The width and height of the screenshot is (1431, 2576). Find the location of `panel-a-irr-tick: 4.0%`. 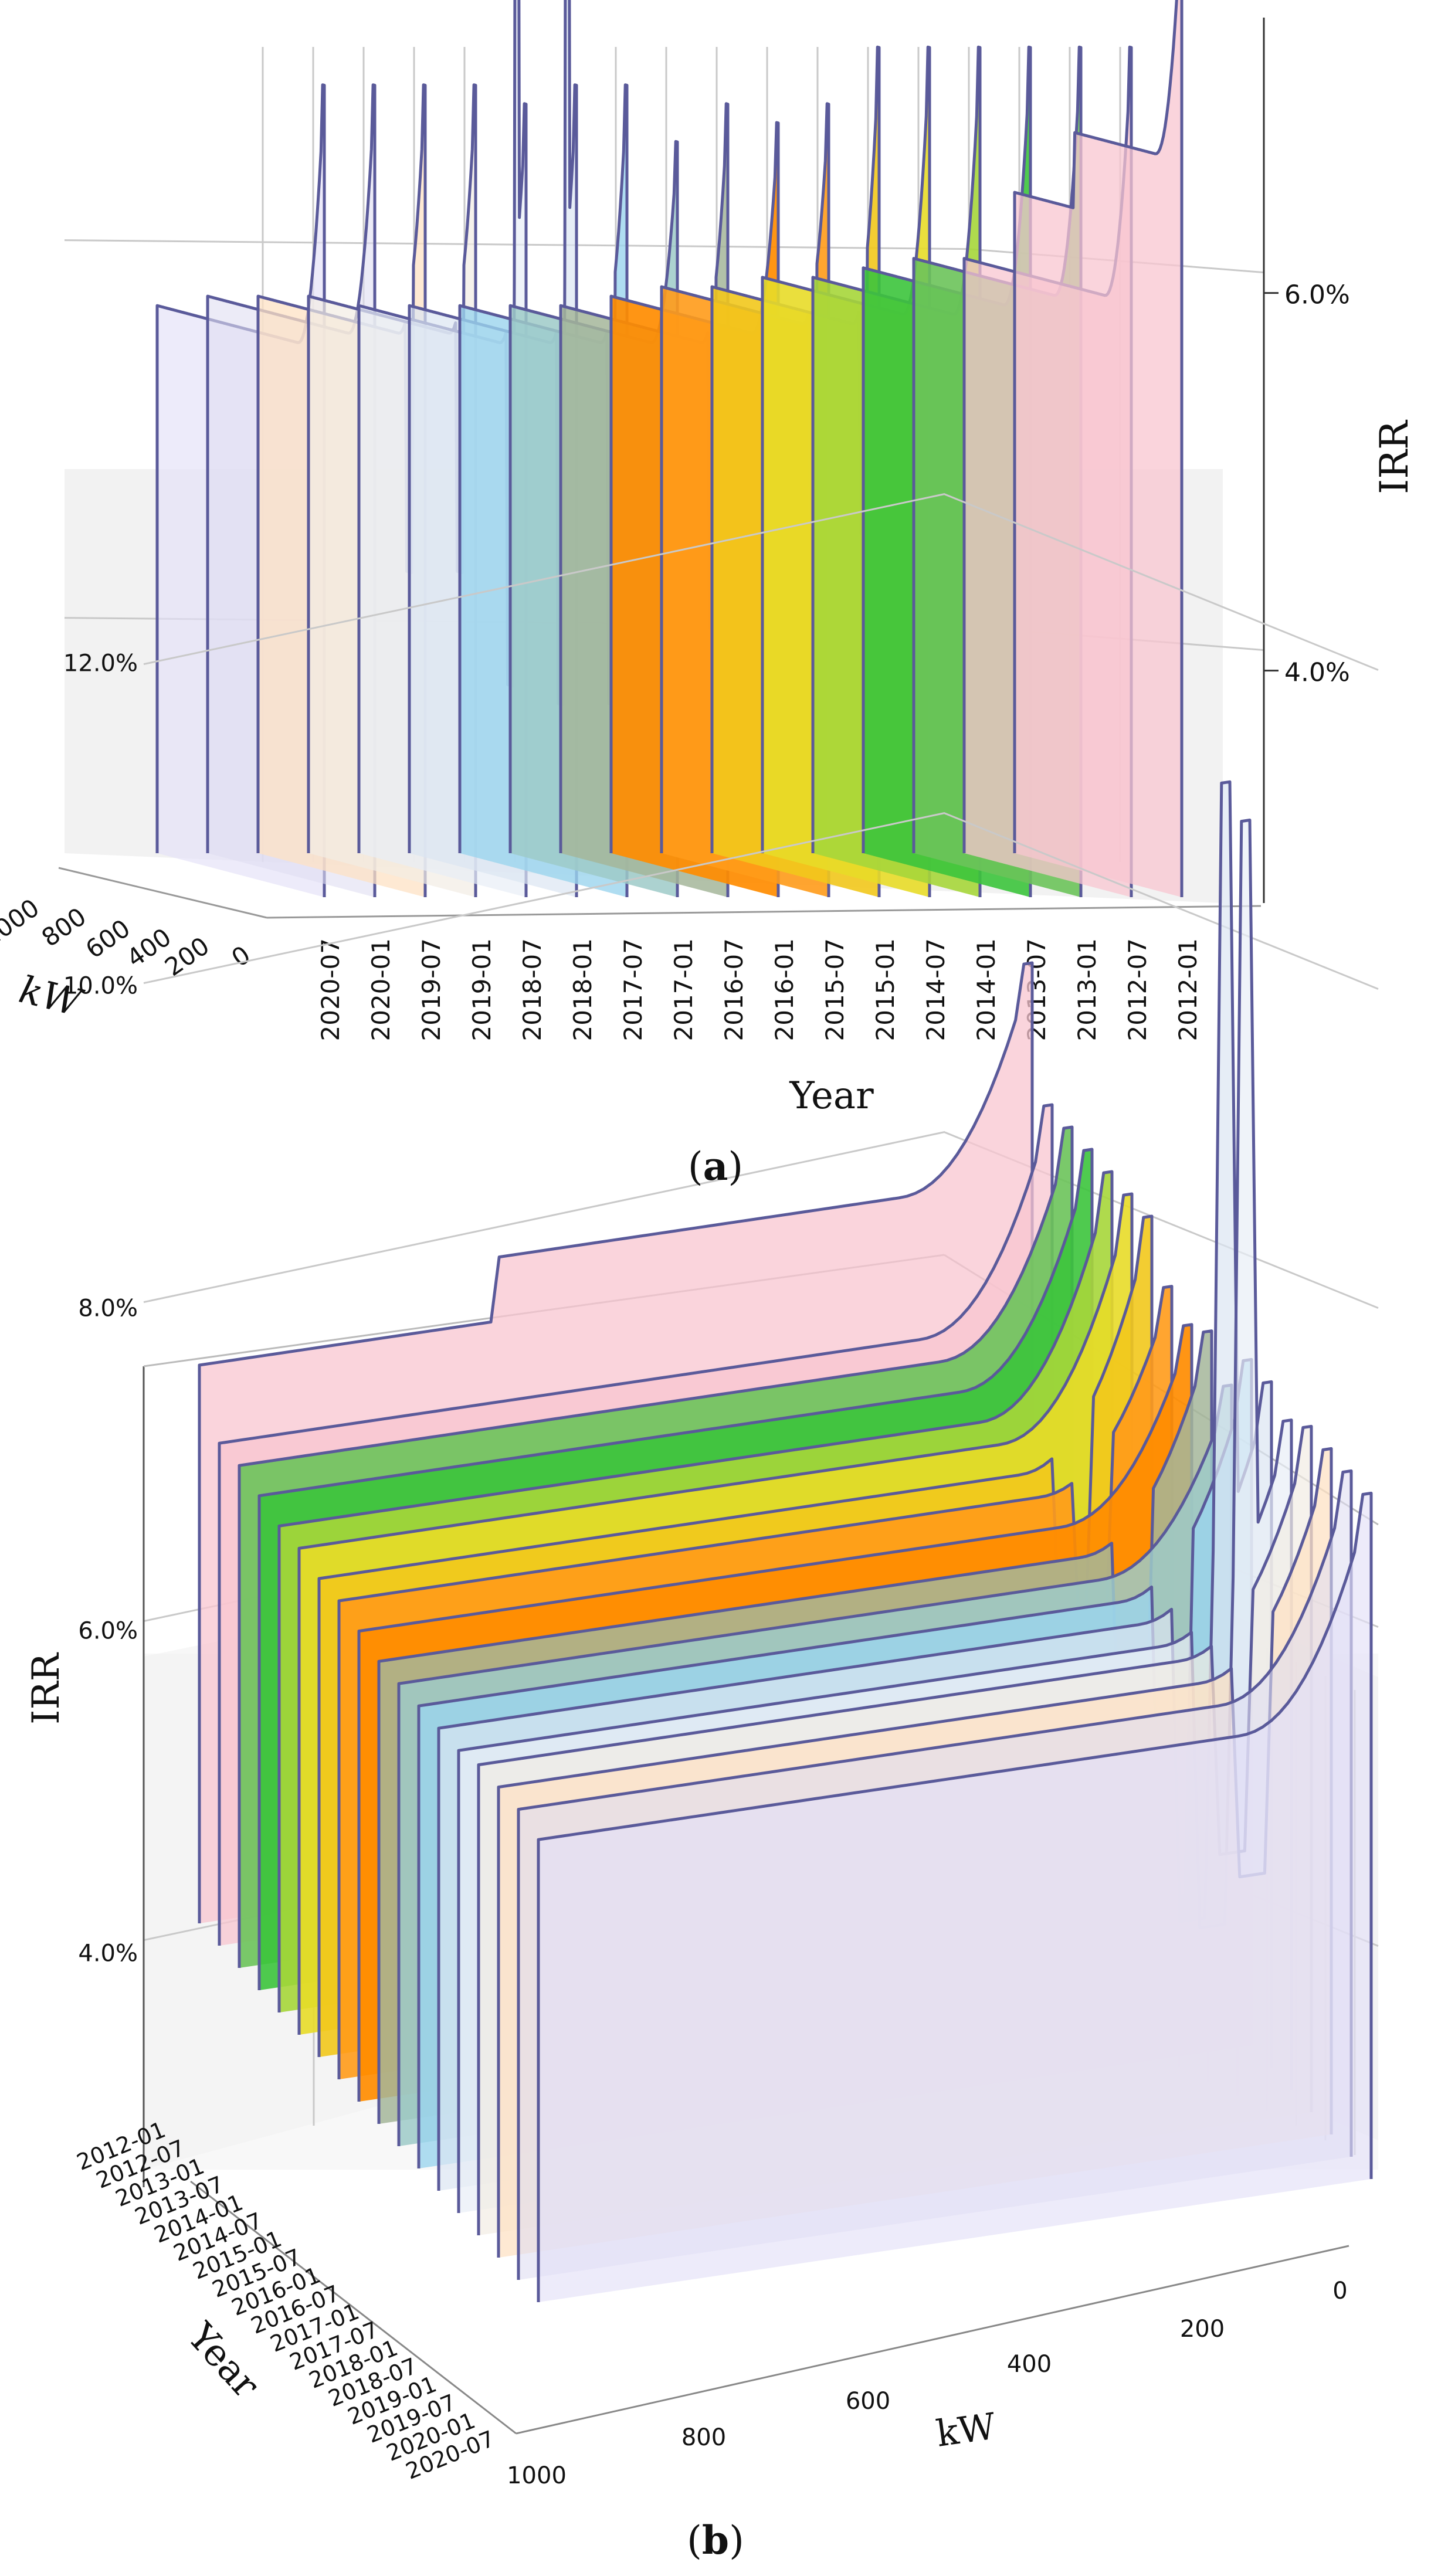

panel-a-irr-tick: 4.0% is located at coordinates (1317, 673).